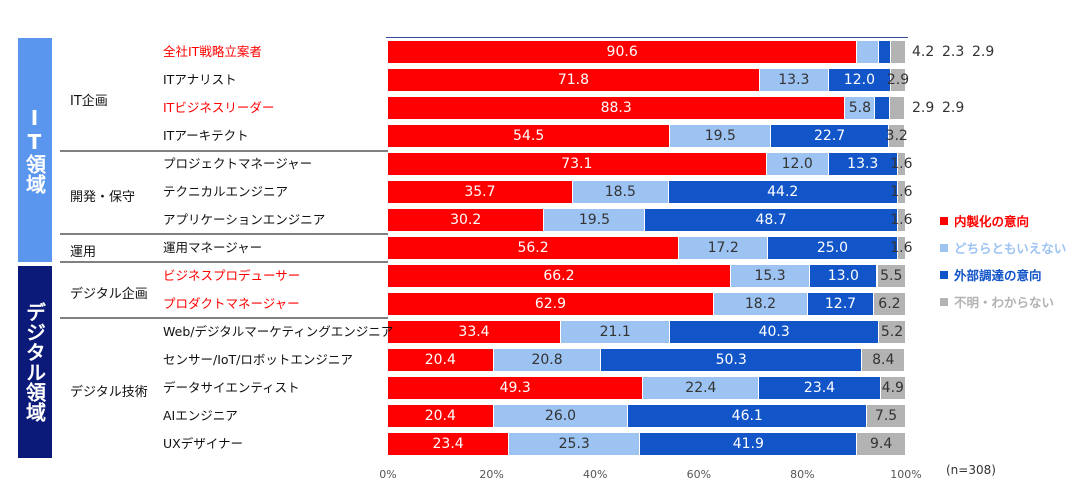 This screenshot has height=502, width=1090. What do you see at coordinates (83, 252) in the screenshot?
I see `group-label: 運用` at bounding box center [83, 252].